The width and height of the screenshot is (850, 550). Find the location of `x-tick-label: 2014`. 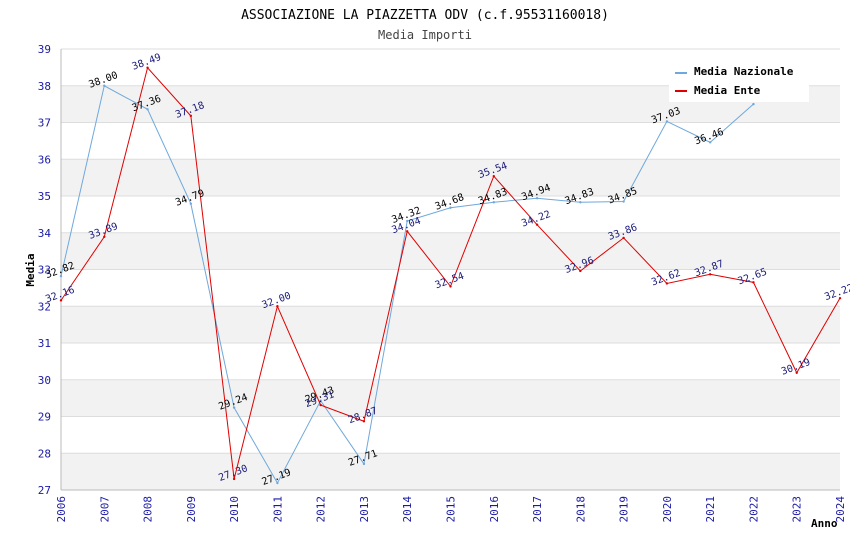

x-tick-label: 2014 is located at coordinates (407, 509).